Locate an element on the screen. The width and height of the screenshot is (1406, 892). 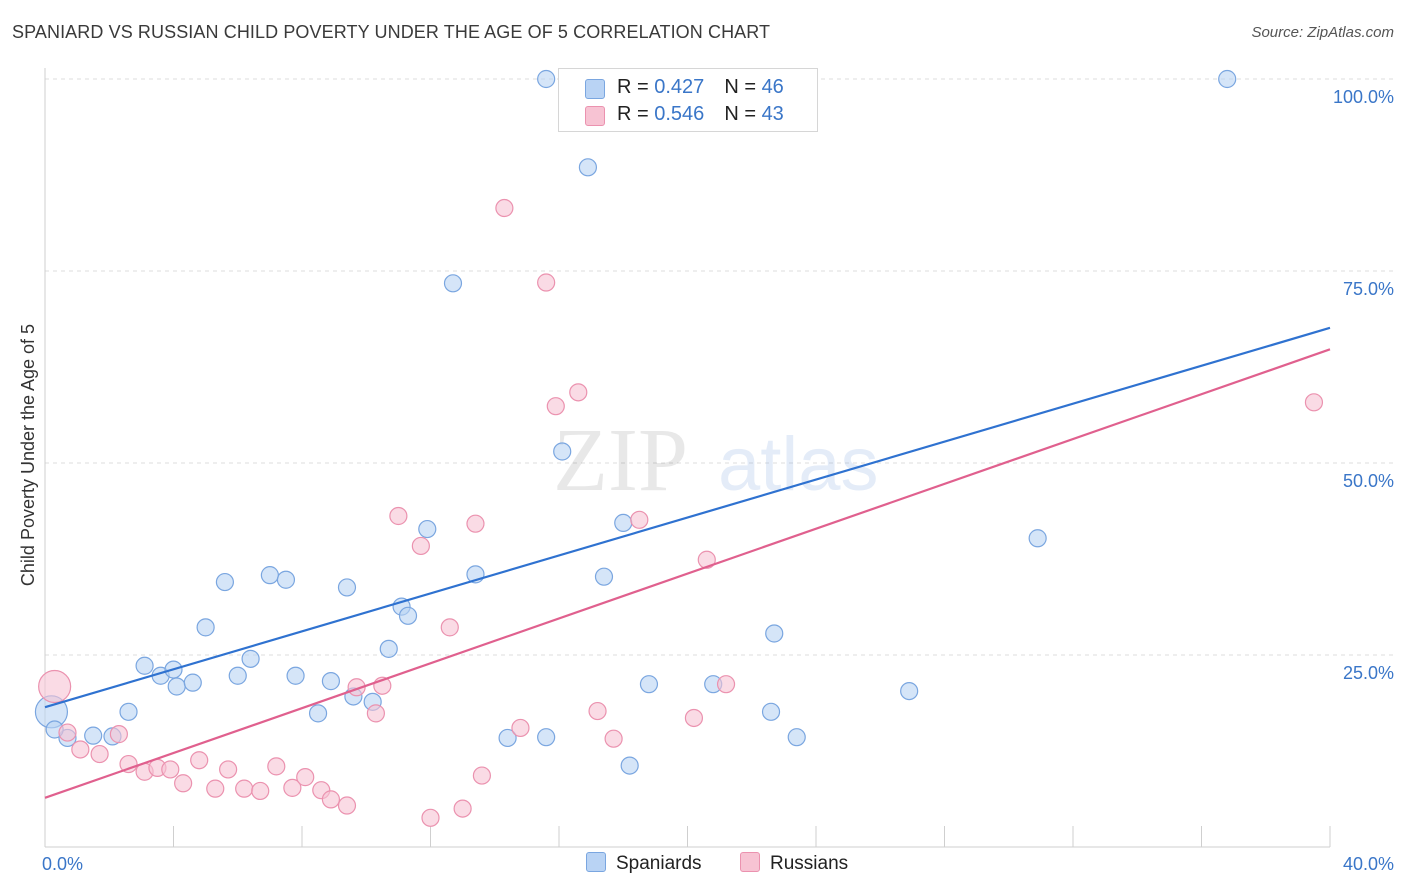
y-tick-label: 25.0% is located at coordinates (1368, 673).